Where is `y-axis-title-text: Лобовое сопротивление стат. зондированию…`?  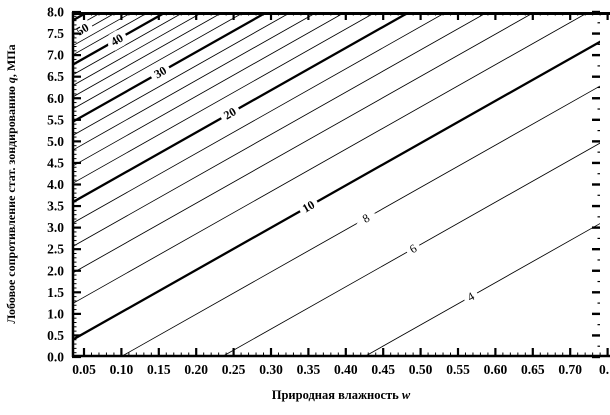
y-axis-title-text: Лобовое сопротивление стат. зондированию… is located at coordinates (11, 183).